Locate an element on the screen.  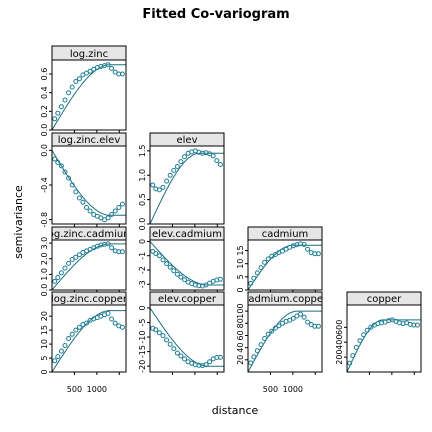
y-tick-label: -2 is located at coordinates (142, 270).